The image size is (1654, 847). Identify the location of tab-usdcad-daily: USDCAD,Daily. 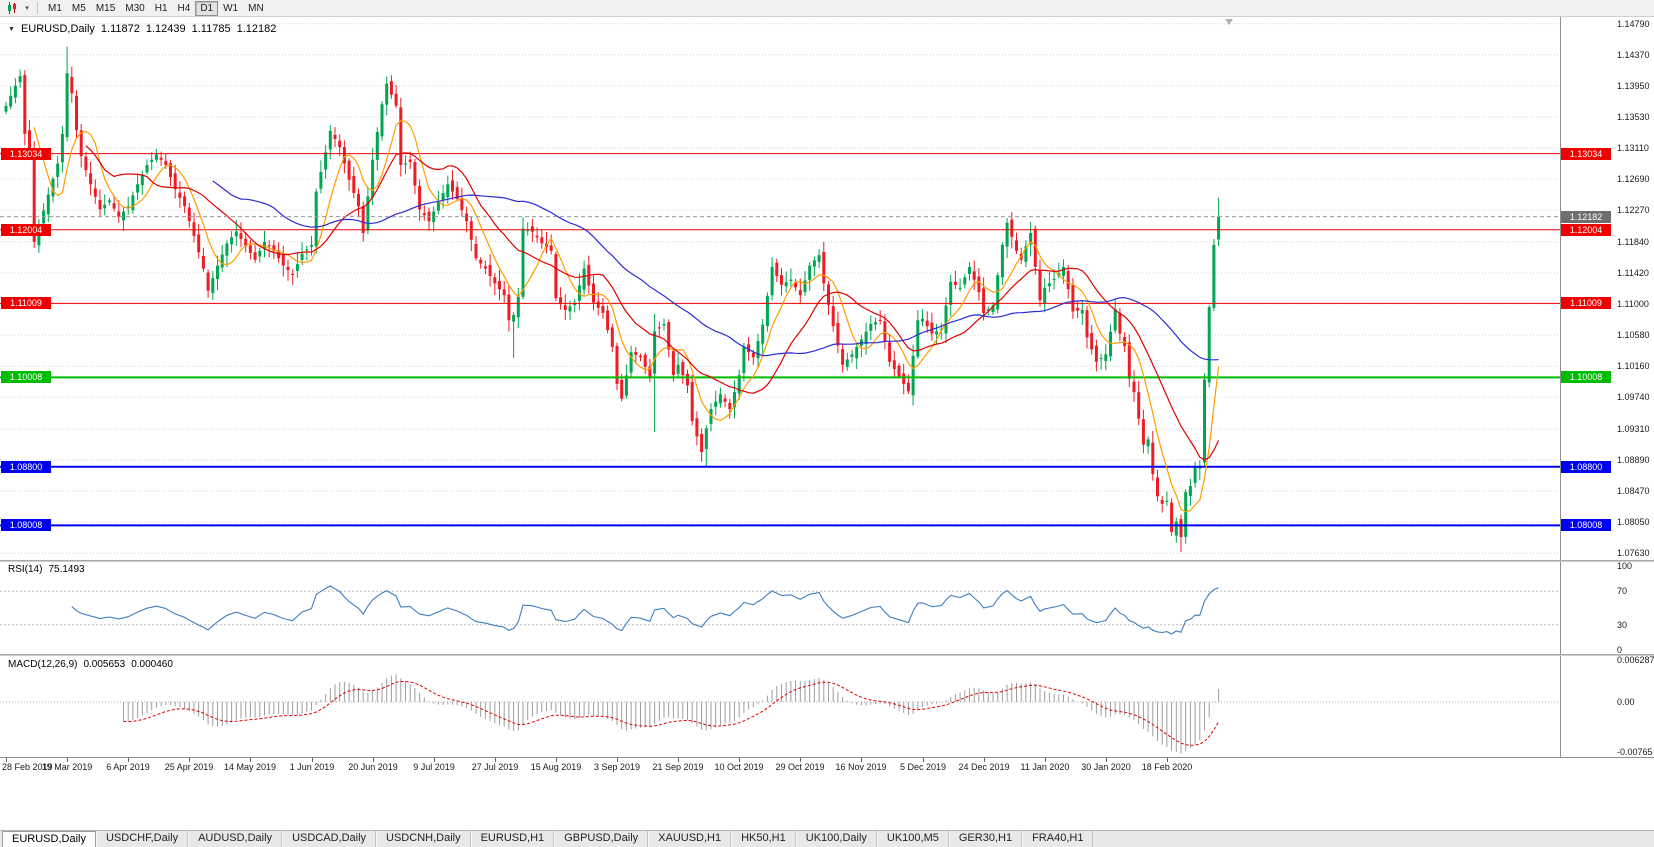
(329, 839).